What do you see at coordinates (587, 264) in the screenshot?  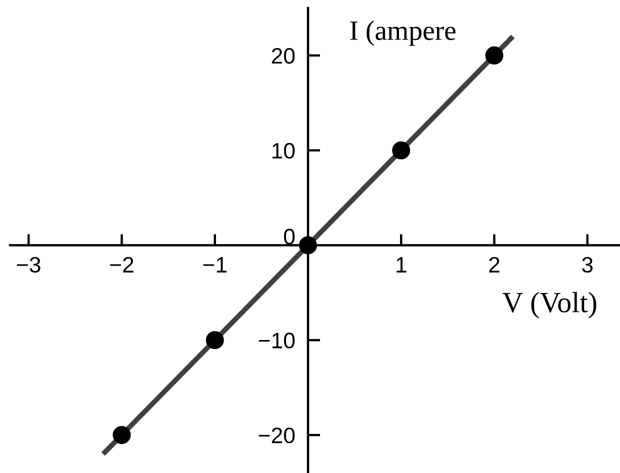 I see `x-tick-label: 3` at bounding box center [587, 264].